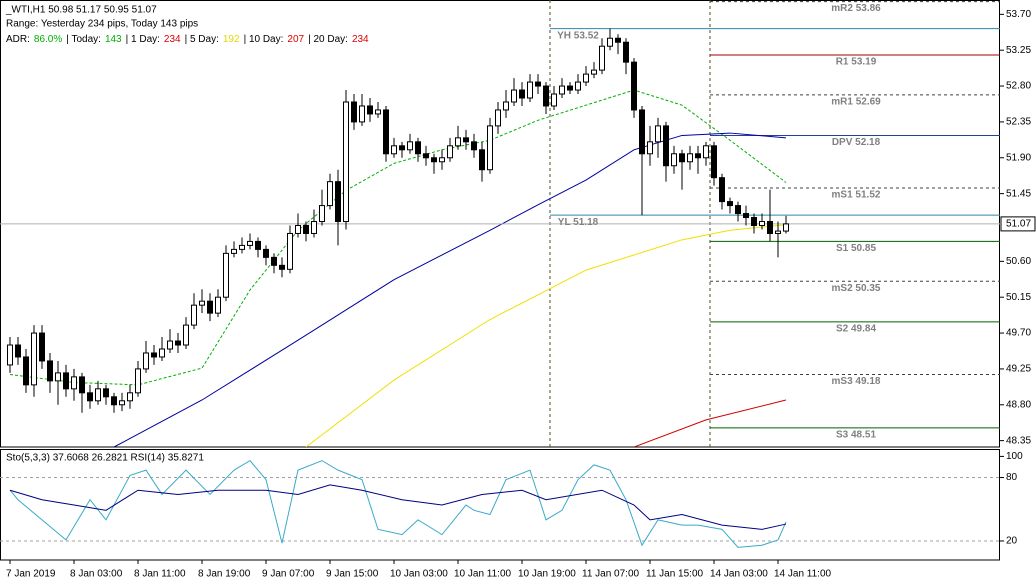 The height and width of the screenshot is (584, 1036). What do you see at coordinates (1018, 404) in the screenshot?
I see `y-tick-label: 48.80` at bounding box center [1018, 404].